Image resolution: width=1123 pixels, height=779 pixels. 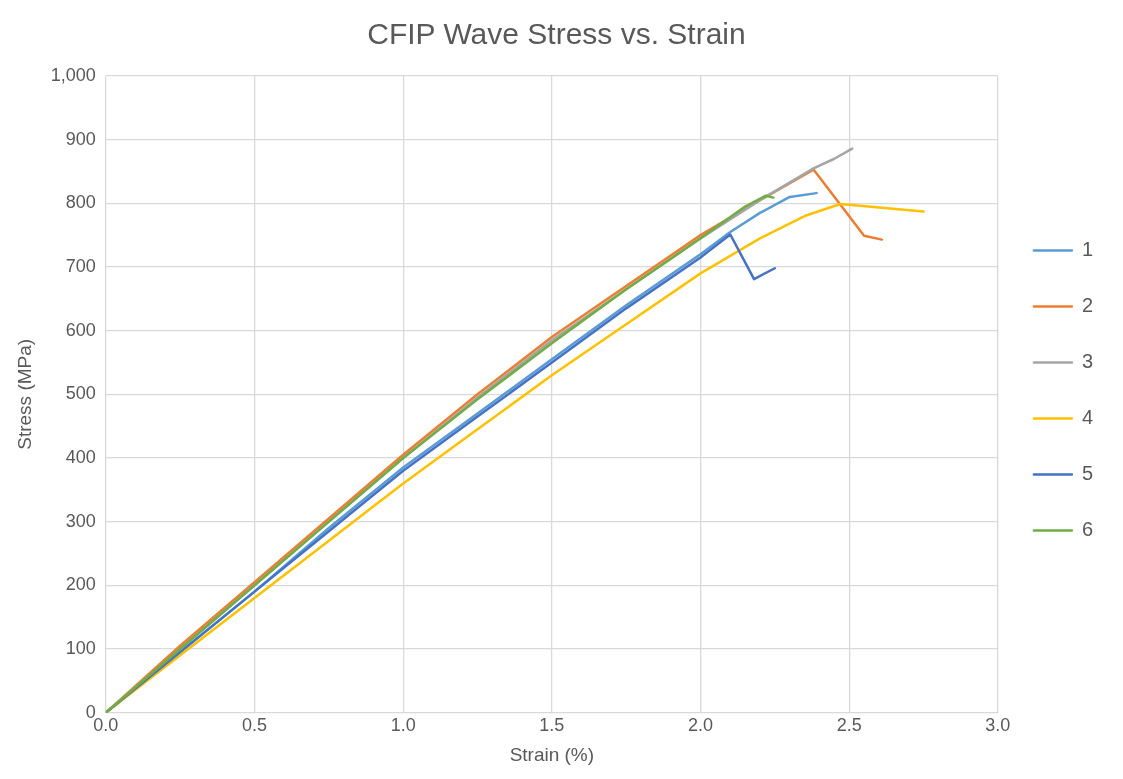 What do you see at coordinates (1087, 249) in the screenshot?
I see `legend-label: 1` at bounding box center [1087, 249].